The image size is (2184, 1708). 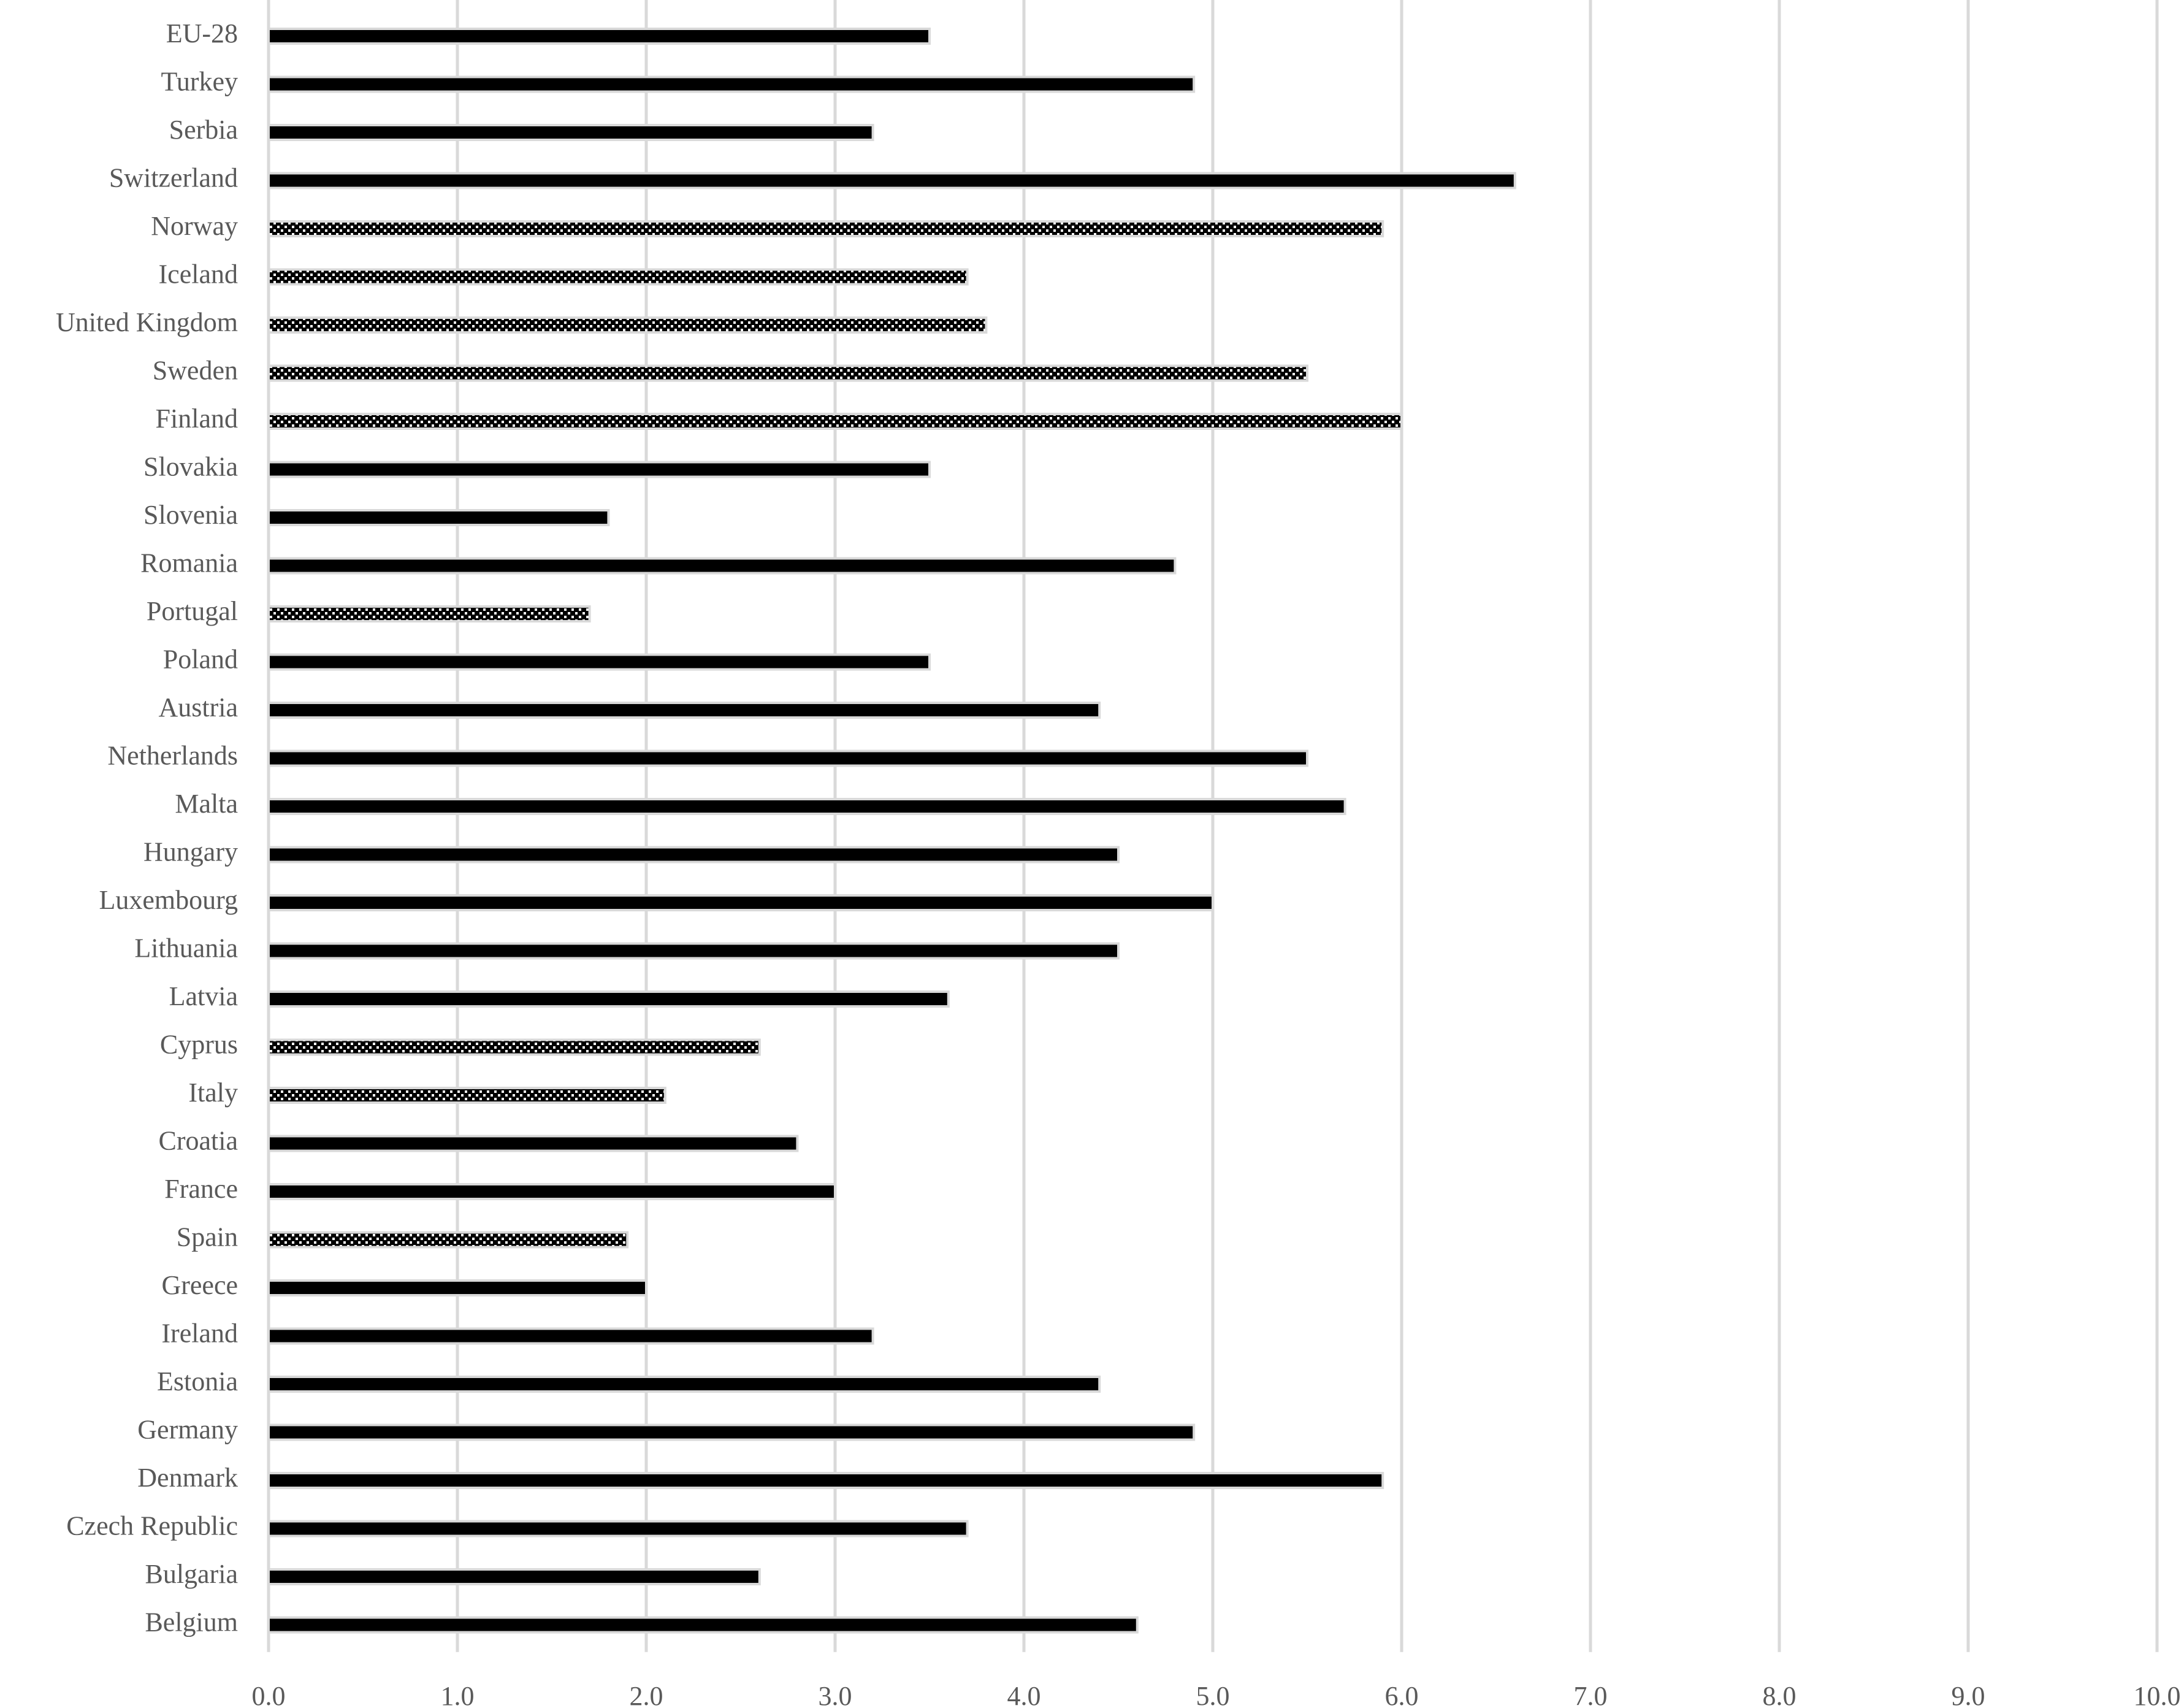 I want to click on y-tick-label: Romania, so click(x=189, y=563).